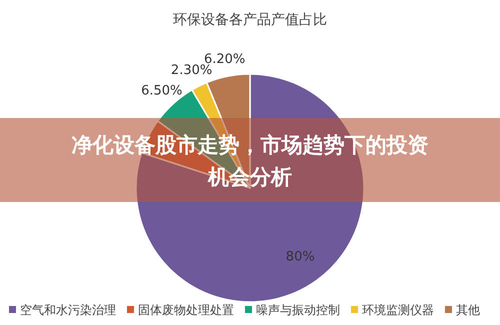 Image resolution: width=500 pixels, height=325 pixels. I want to click on data-label: 80%, so click(300, 257).